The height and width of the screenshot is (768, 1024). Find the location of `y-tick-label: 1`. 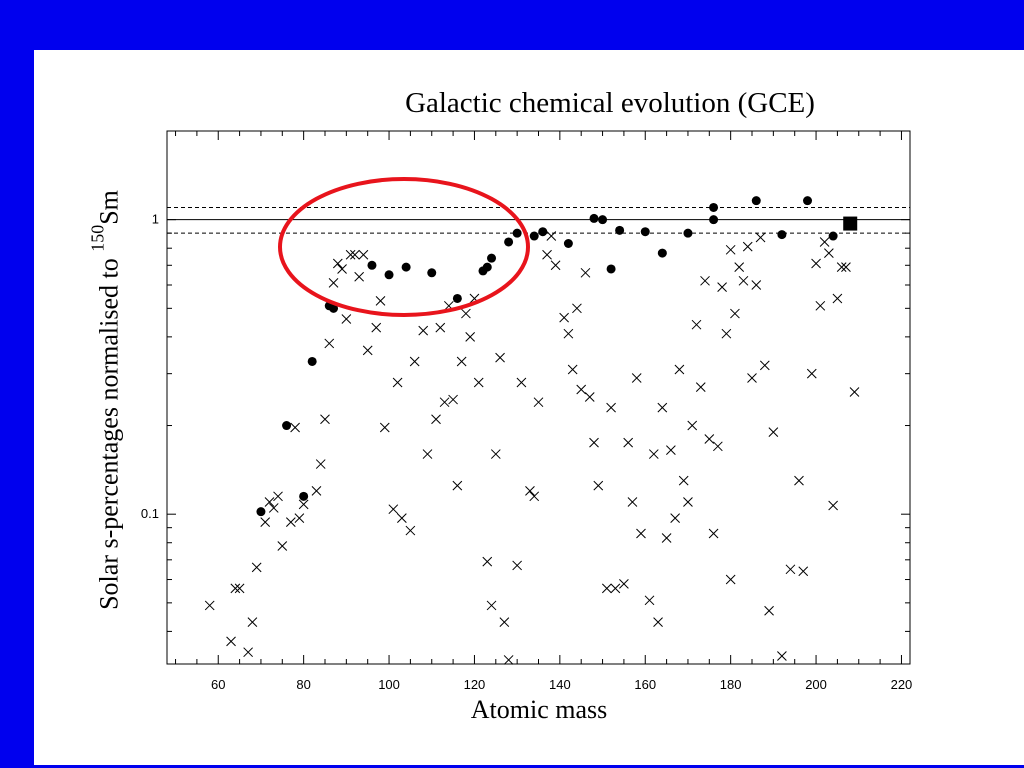

y-tick-label: 1 is located at coordinates (155, 219).